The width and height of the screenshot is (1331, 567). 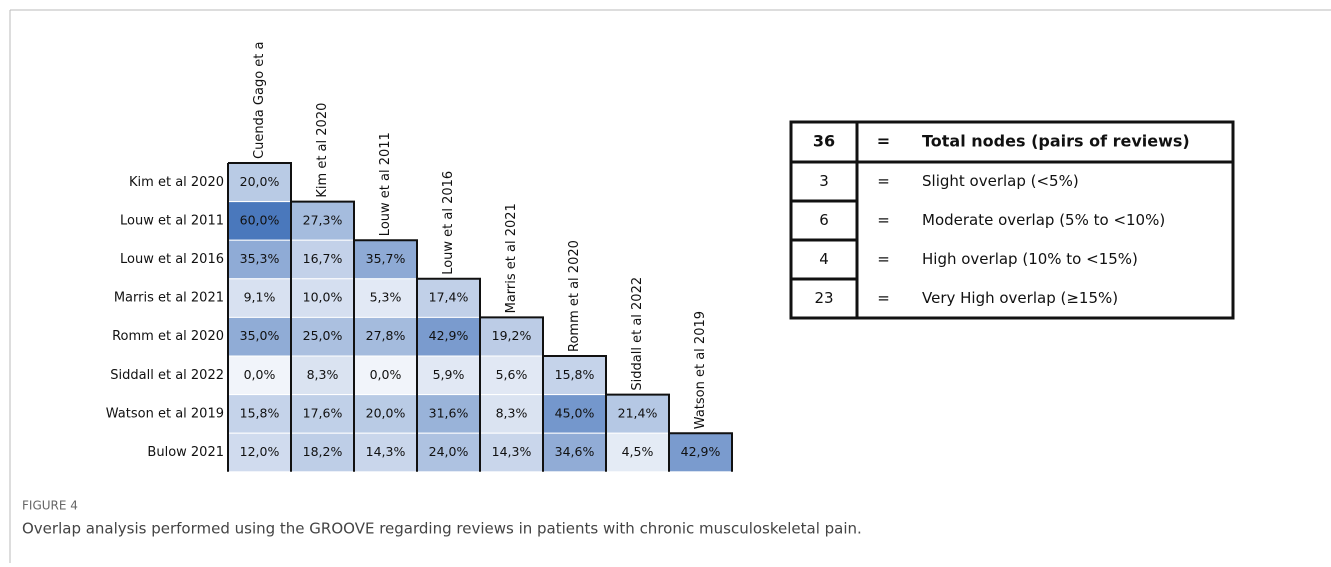 What do you see at coordinates (1043, 220) in the screenshot?
I see `legend-description: Moderate overlap (5% to <10%)` at bounding box center [1043, 220].